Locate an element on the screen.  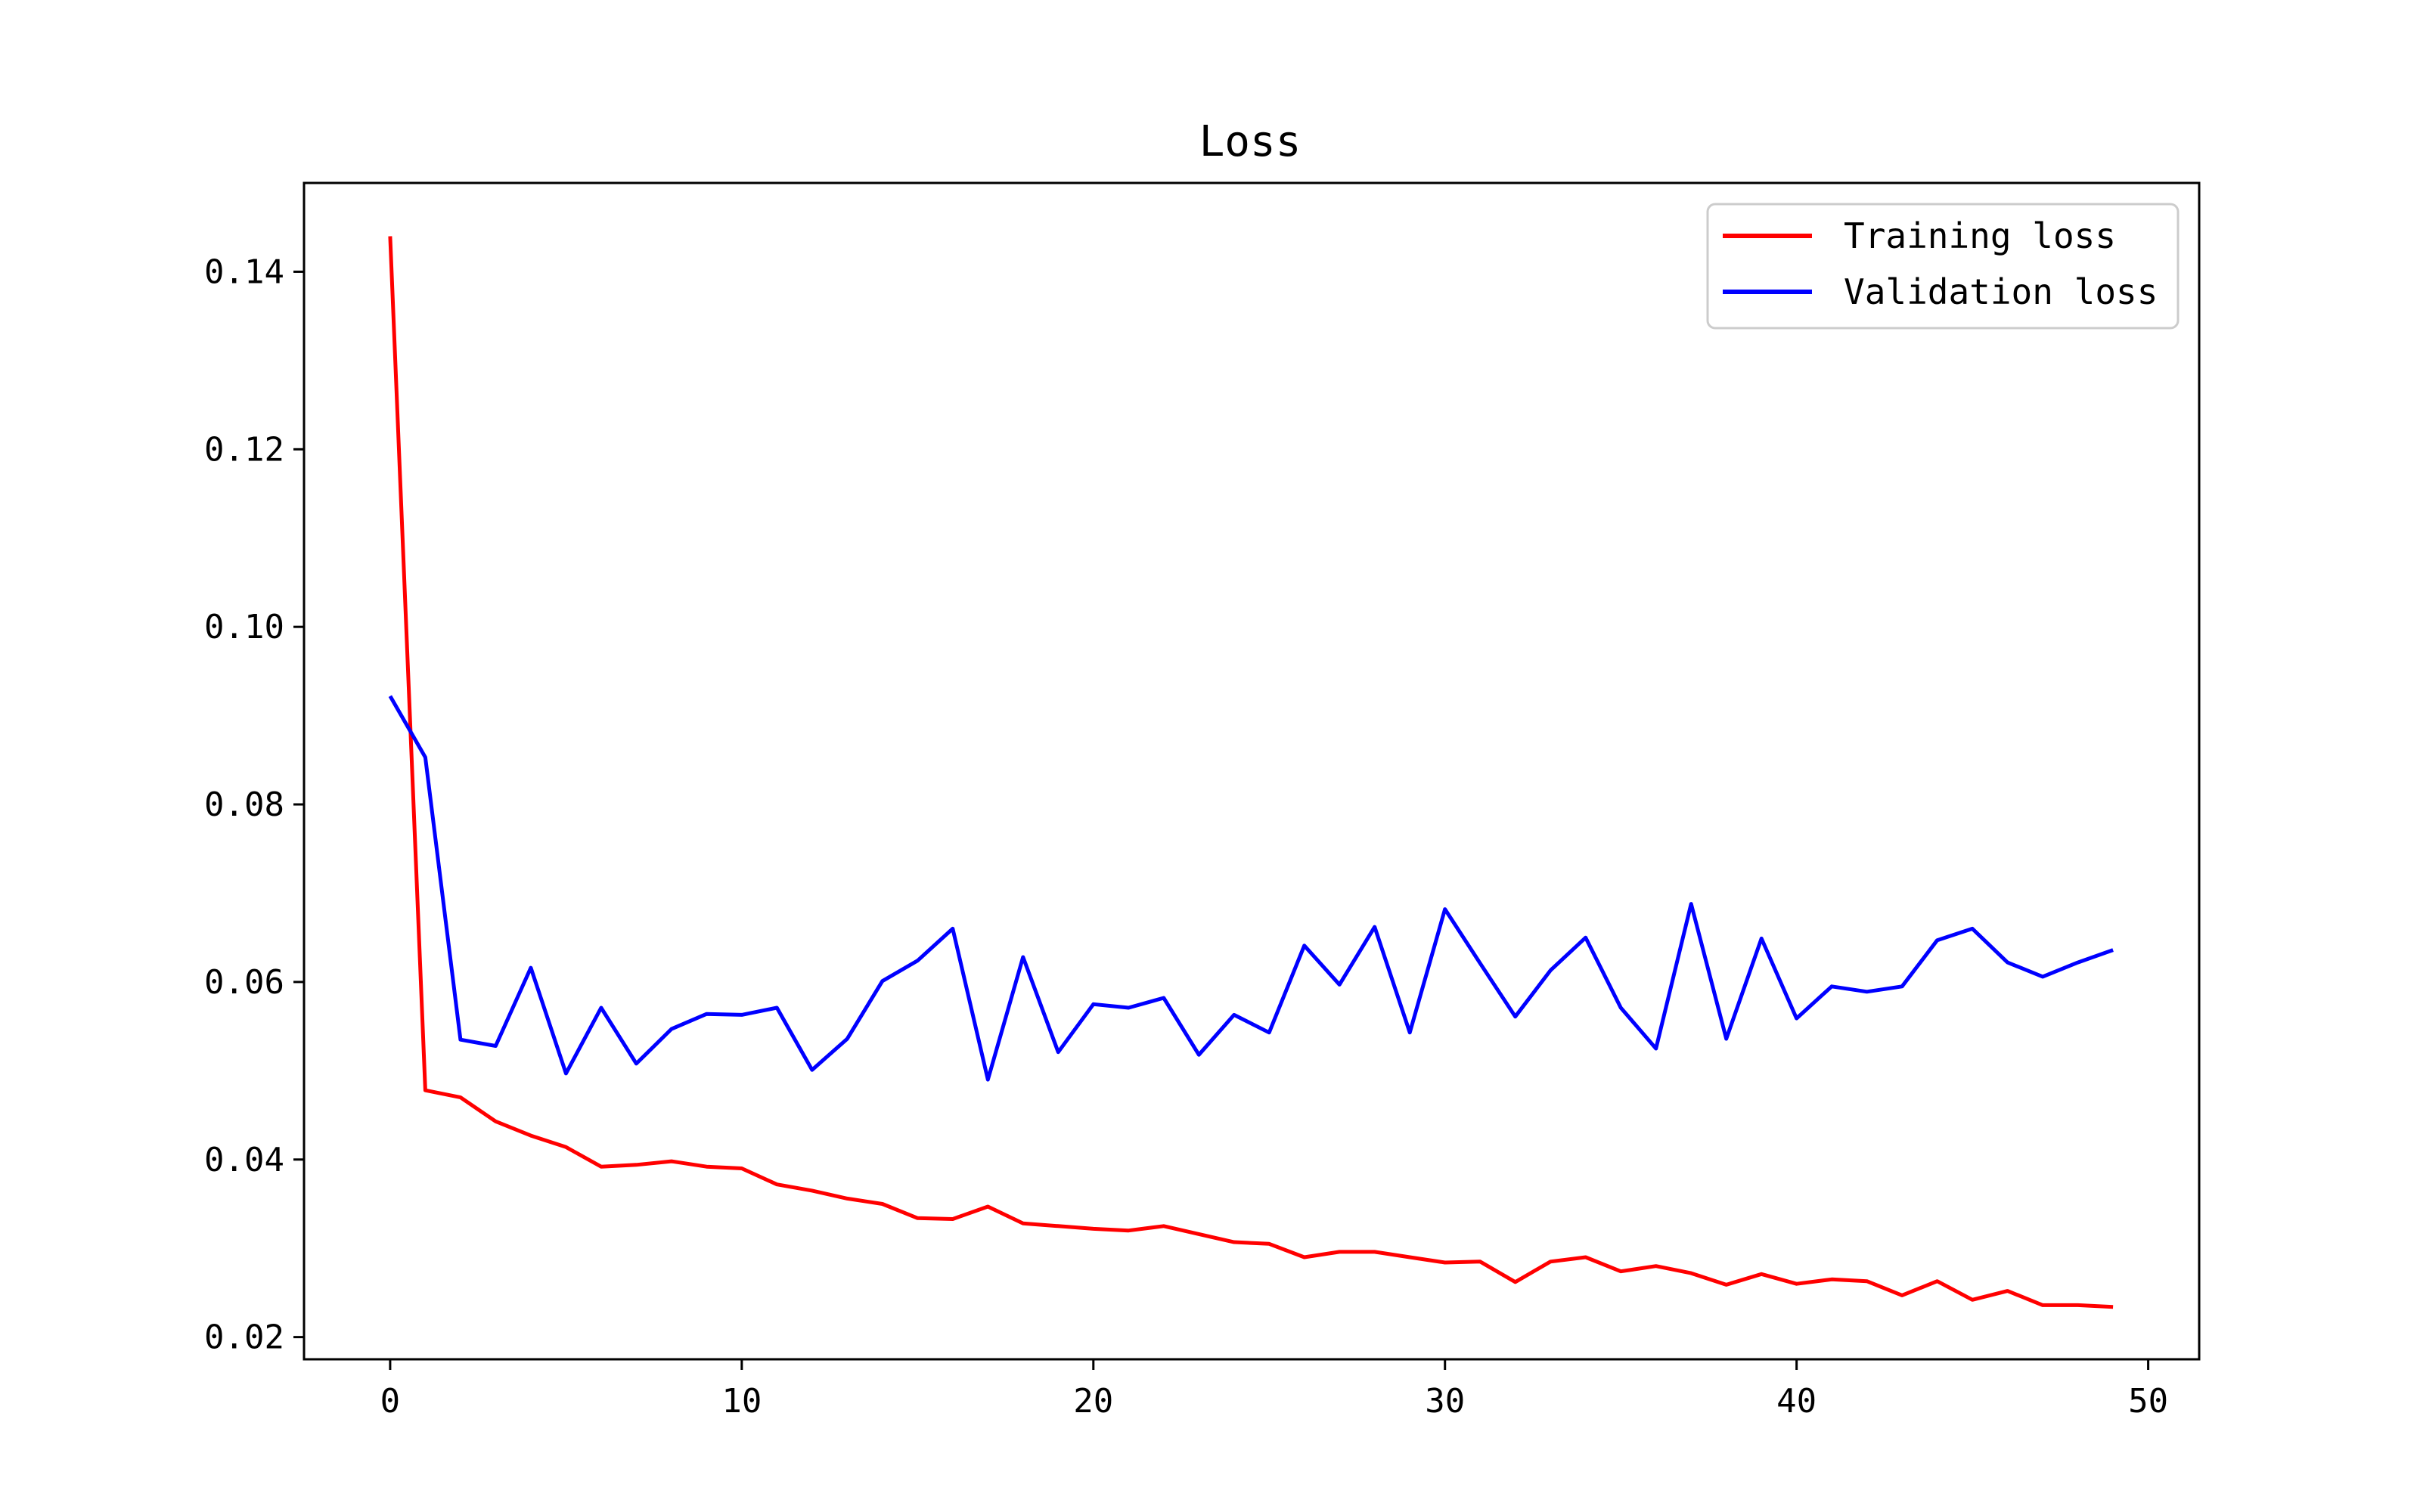
y-tick-label: 0.06 is located at coordinates (244, 983).